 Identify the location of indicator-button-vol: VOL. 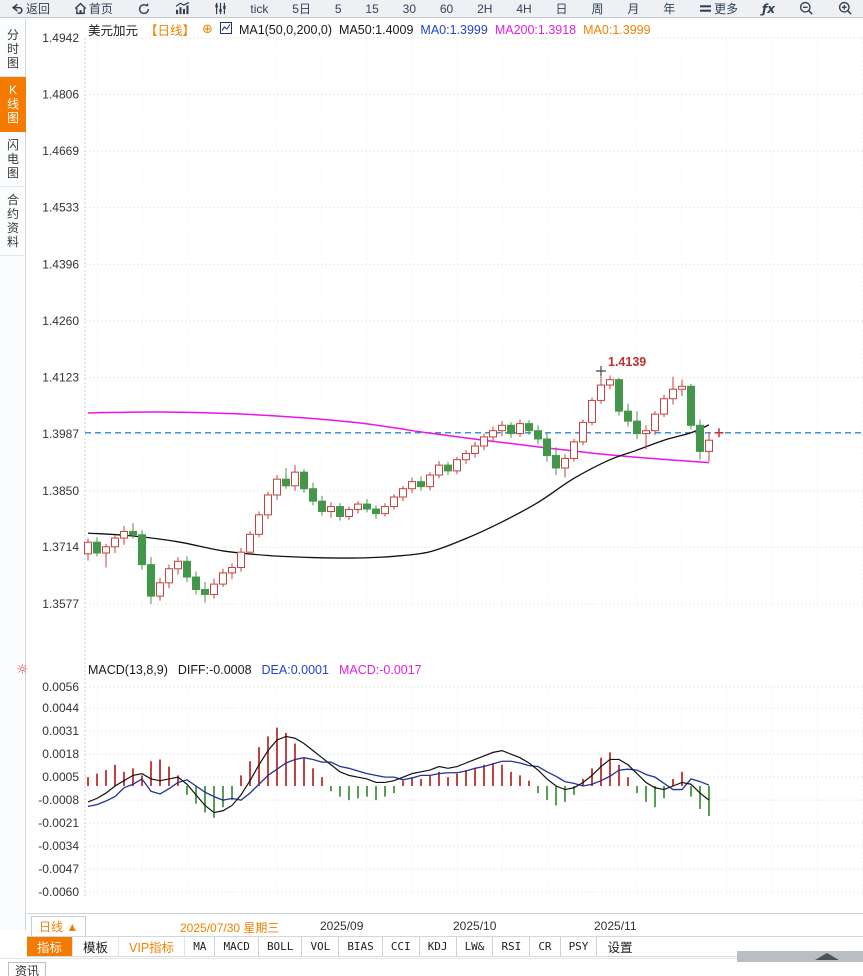
(321, 946).